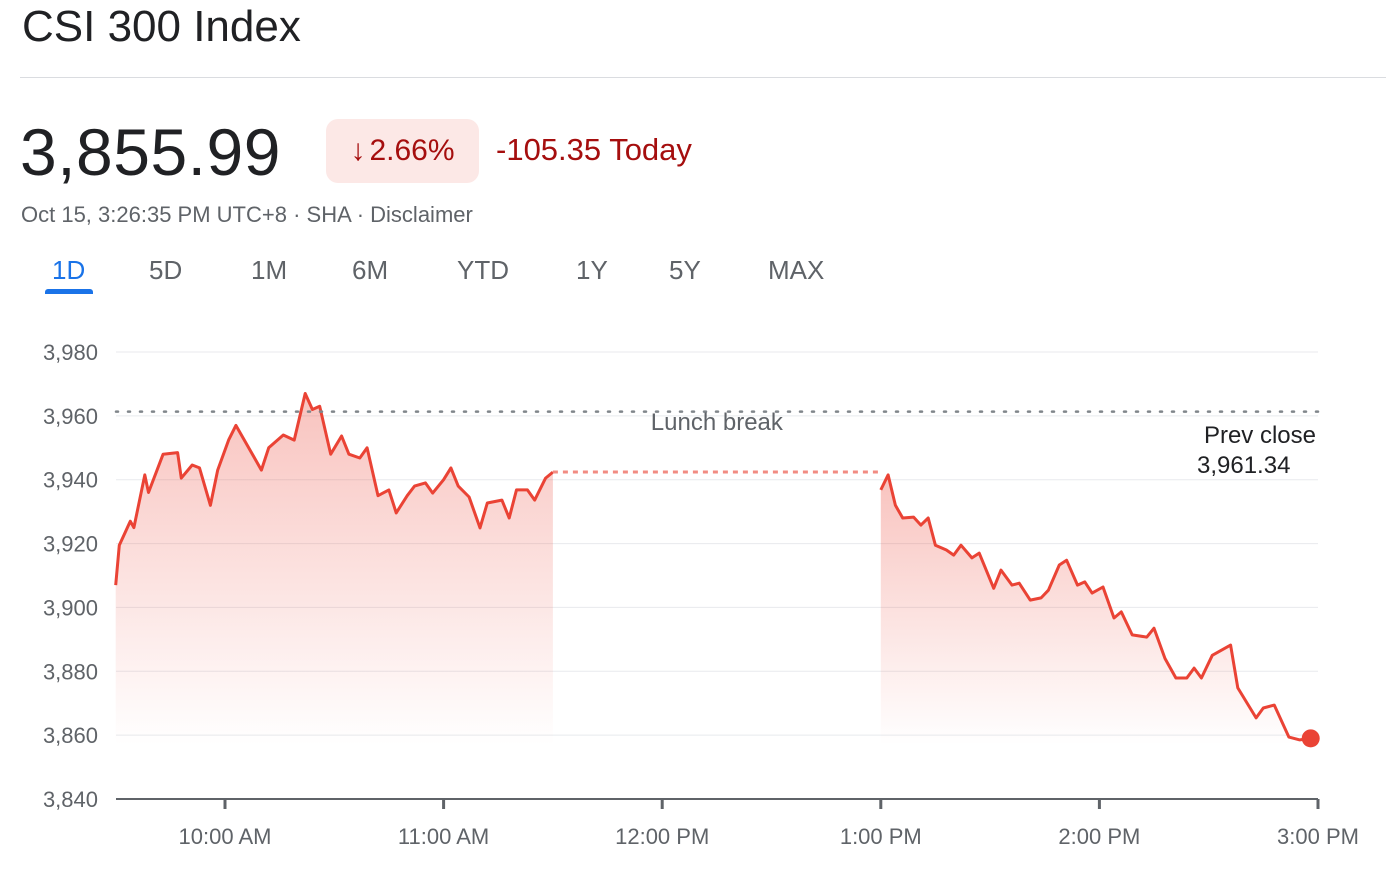 The width and height of the screenshot is (1386, 874). I want to click on change-percent: 2.66%, so click(412, 150).